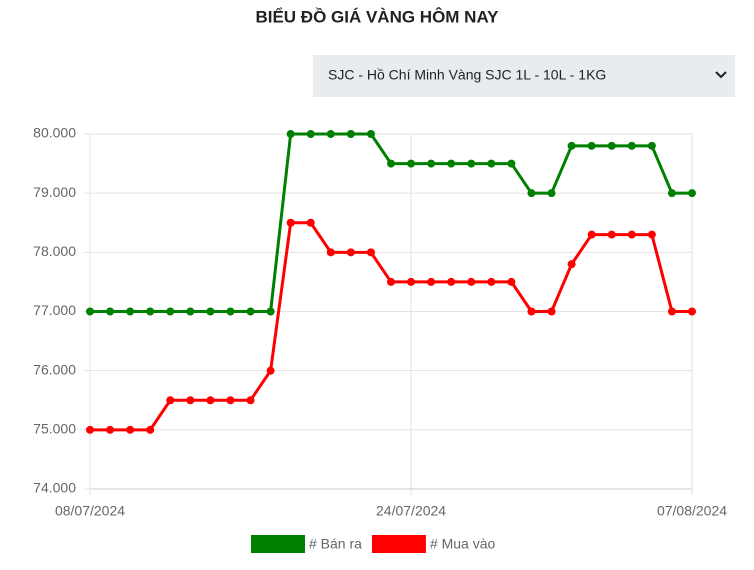 Image resolution: width=754 pixels, height=570 pixels. Describe the element at coordinates (335, 544) in the screenshot. I see `legend-label: # Bán ra` at that location.